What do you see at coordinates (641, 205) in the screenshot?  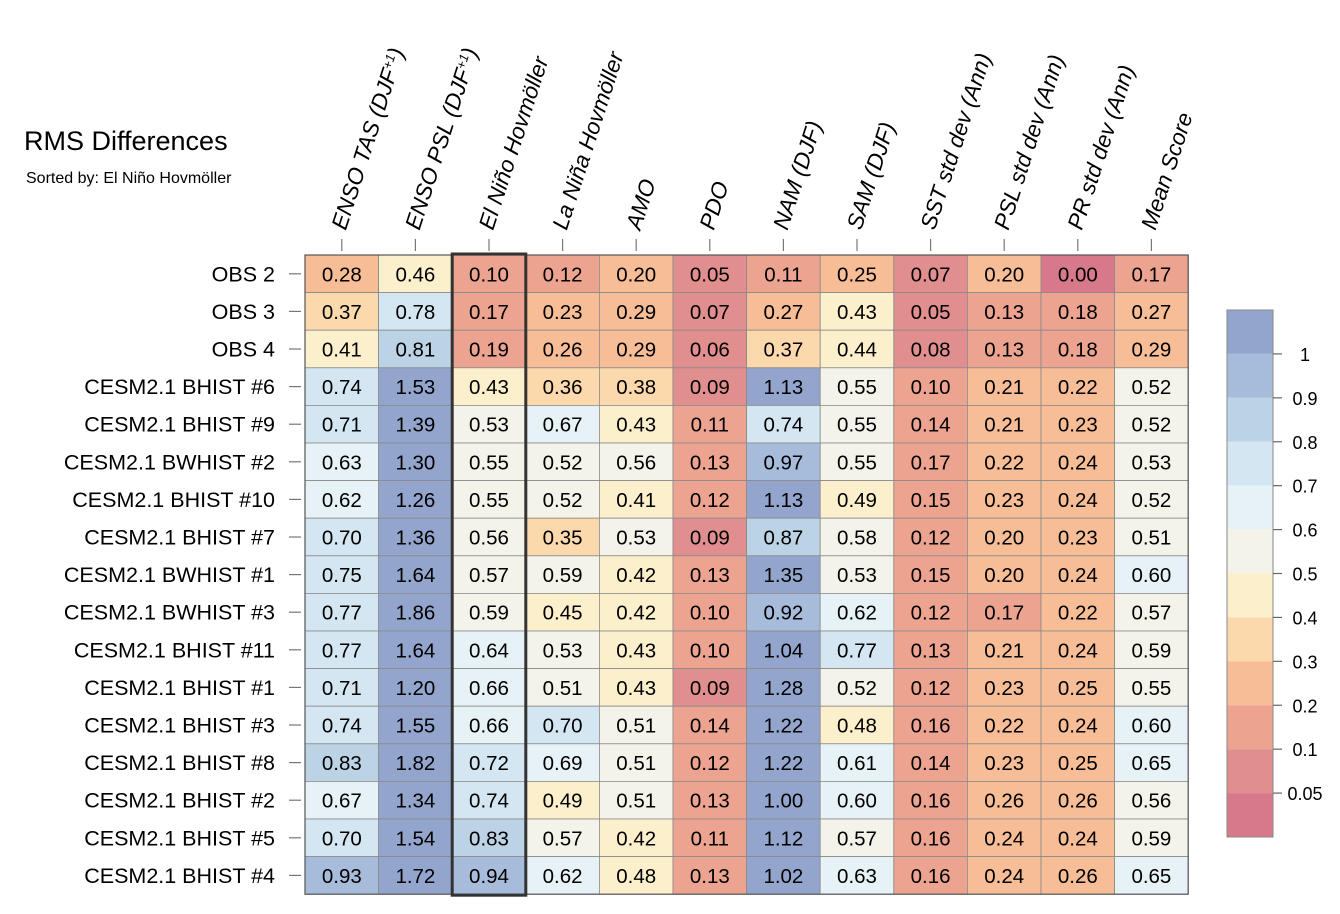 I see `column-label: AMO` at bounding box center [641, 205].